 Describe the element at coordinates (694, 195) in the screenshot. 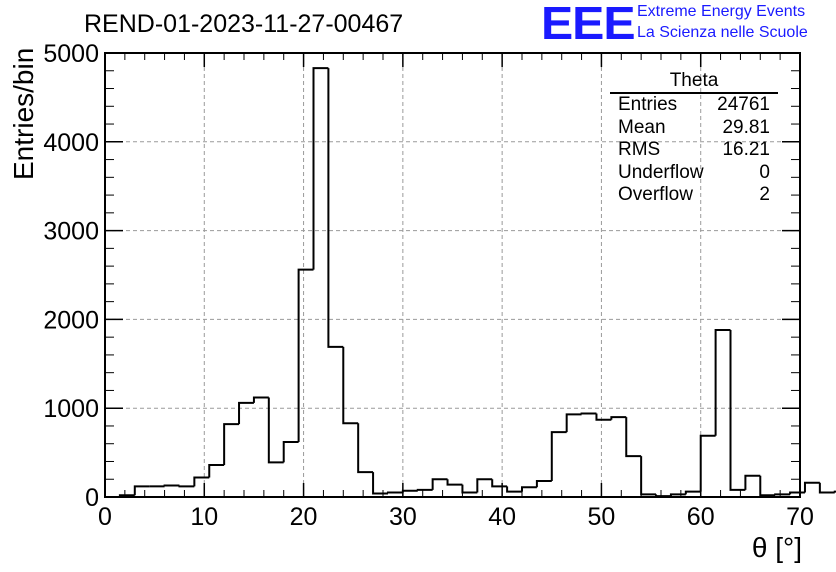

I see `stats-row: Overflow 2` at that location.